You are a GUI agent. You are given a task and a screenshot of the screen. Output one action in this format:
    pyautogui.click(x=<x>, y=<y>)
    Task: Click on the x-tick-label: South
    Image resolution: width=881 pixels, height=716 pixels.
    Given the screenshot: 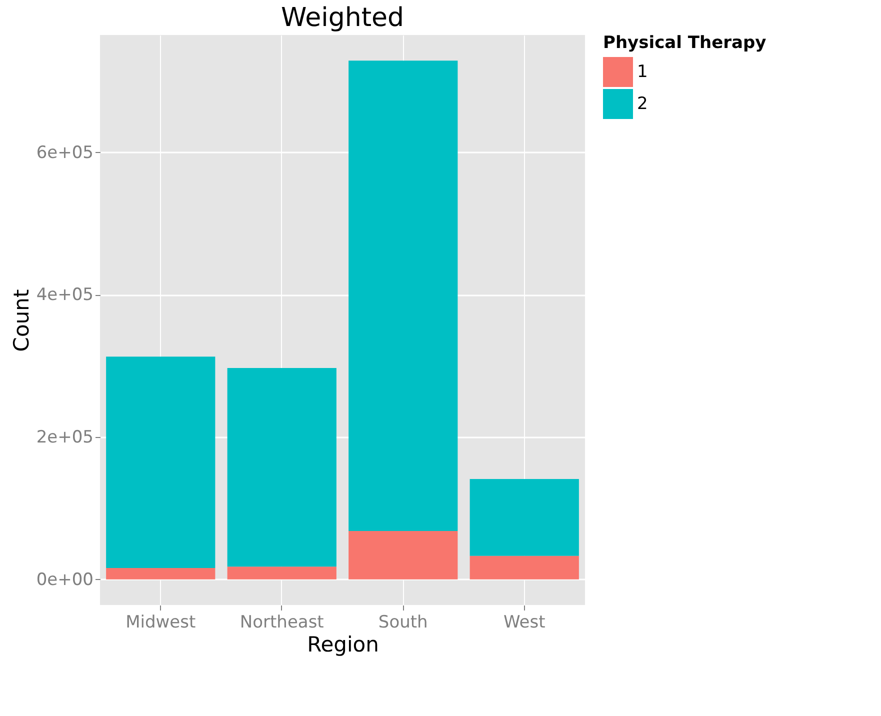 What is the action you would take?
    pyautogui.click(x=403, y=622)
    